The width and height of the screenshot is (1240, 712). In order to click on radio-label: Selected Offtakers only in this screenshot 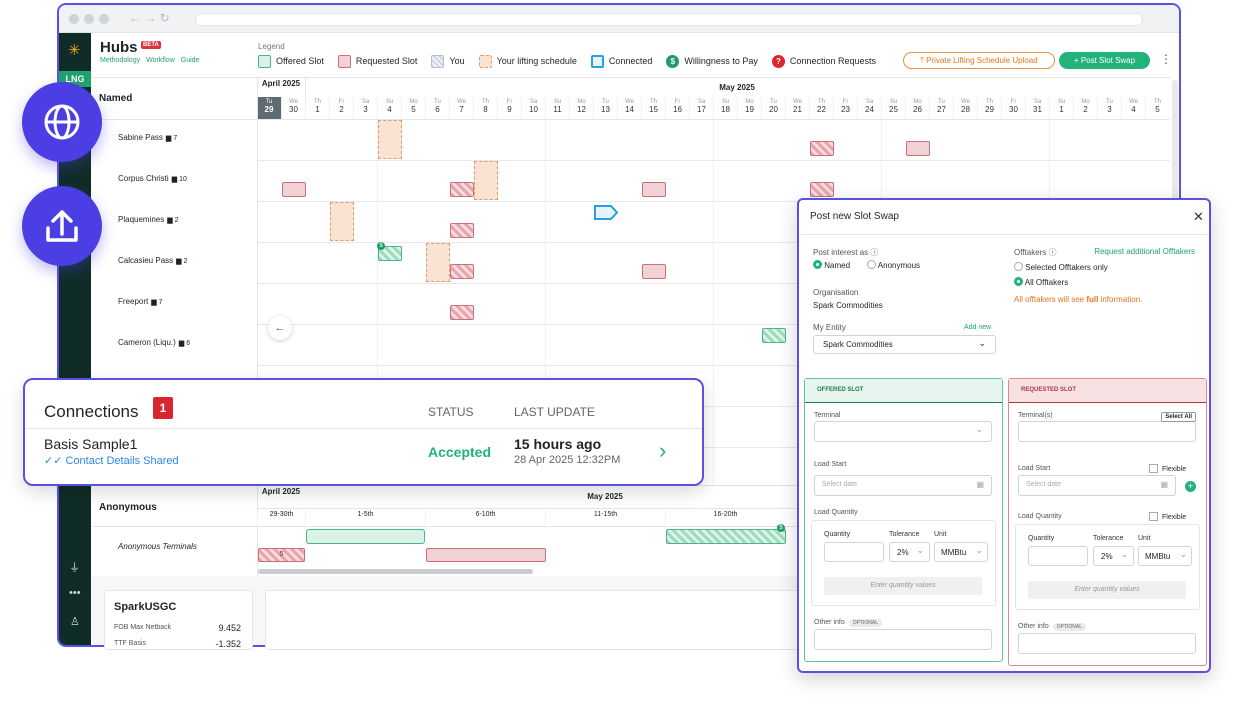, I will do `click(1066, 267)`.